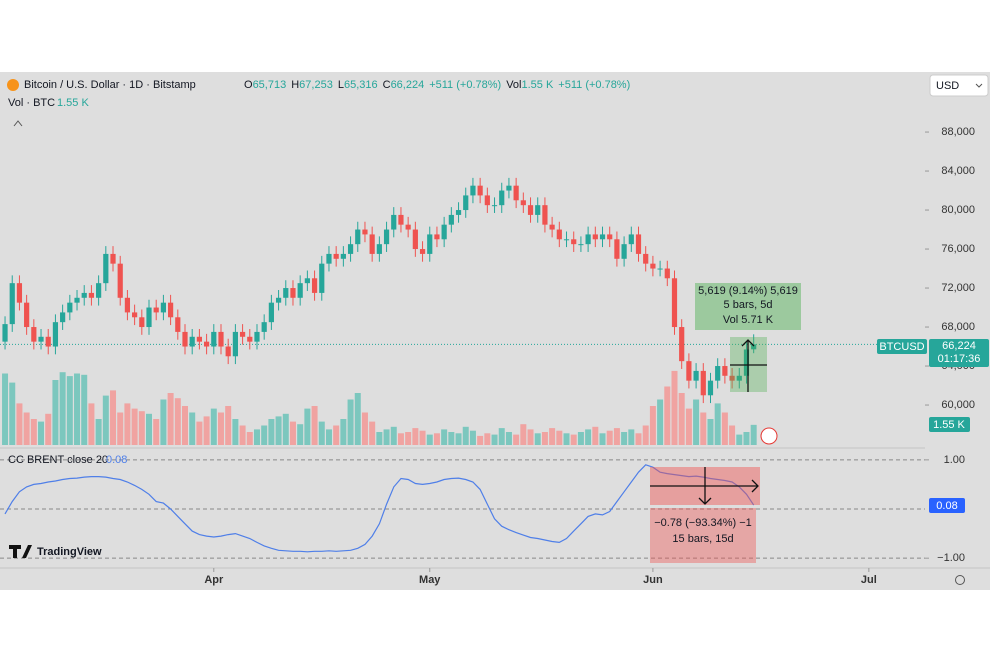 This screenshot has height=660, width=990. What do you see at coordinates (73, 103) in the screenshot?
I see `volume-value: 1.55 K` at bounding box center [73, 103].